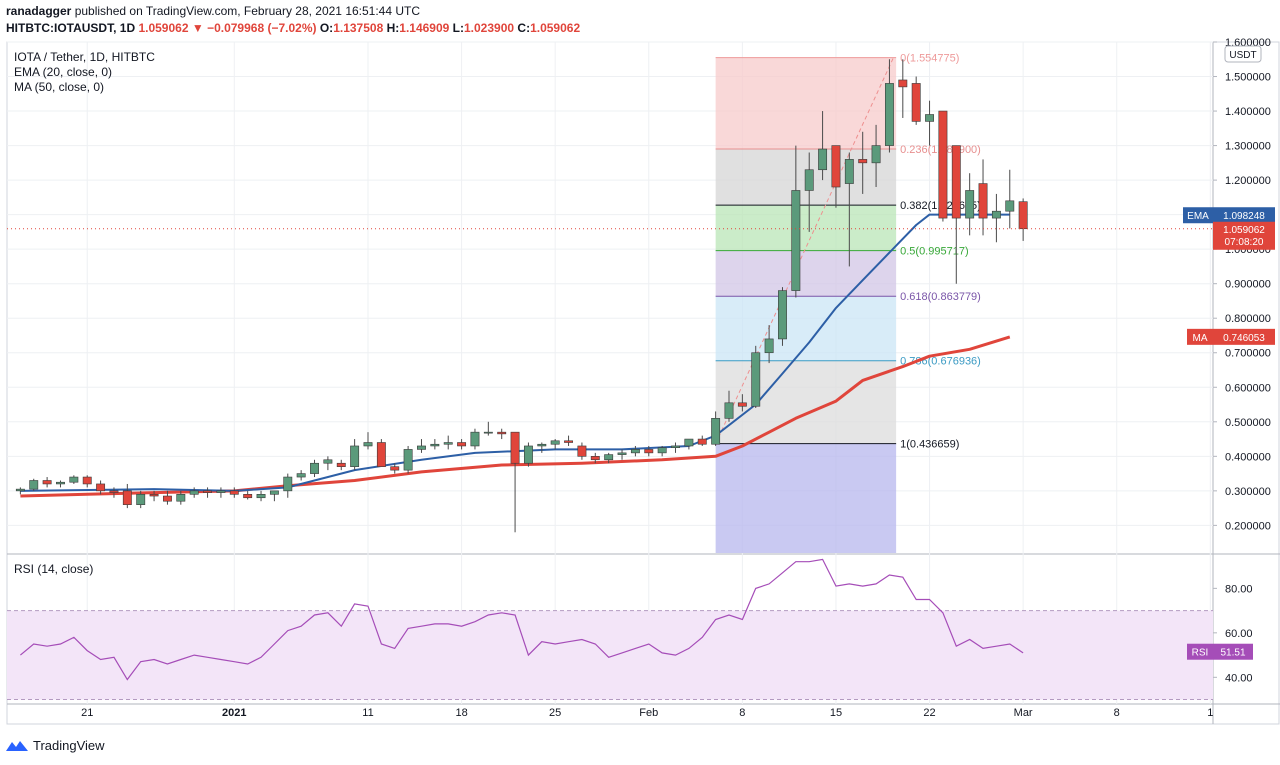  I want to click on close-label: C:, so click(524, 28).